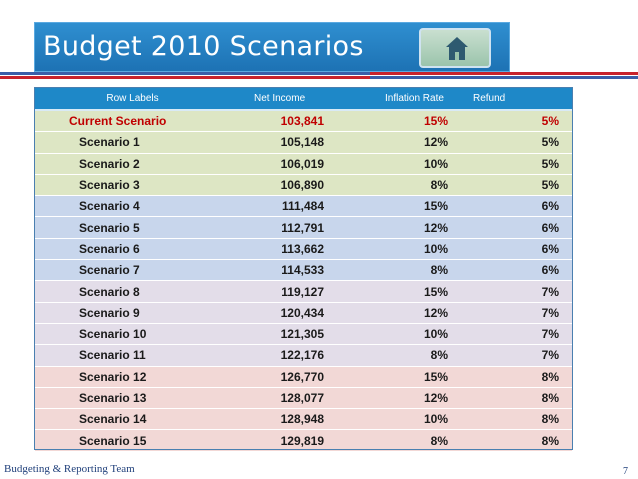 Image resolution: width=638 pixels, height=479 pixels. Describe the element at coordinates (285, 355) in the screenshot. I see `net-income-cell: 122,176` at that location.